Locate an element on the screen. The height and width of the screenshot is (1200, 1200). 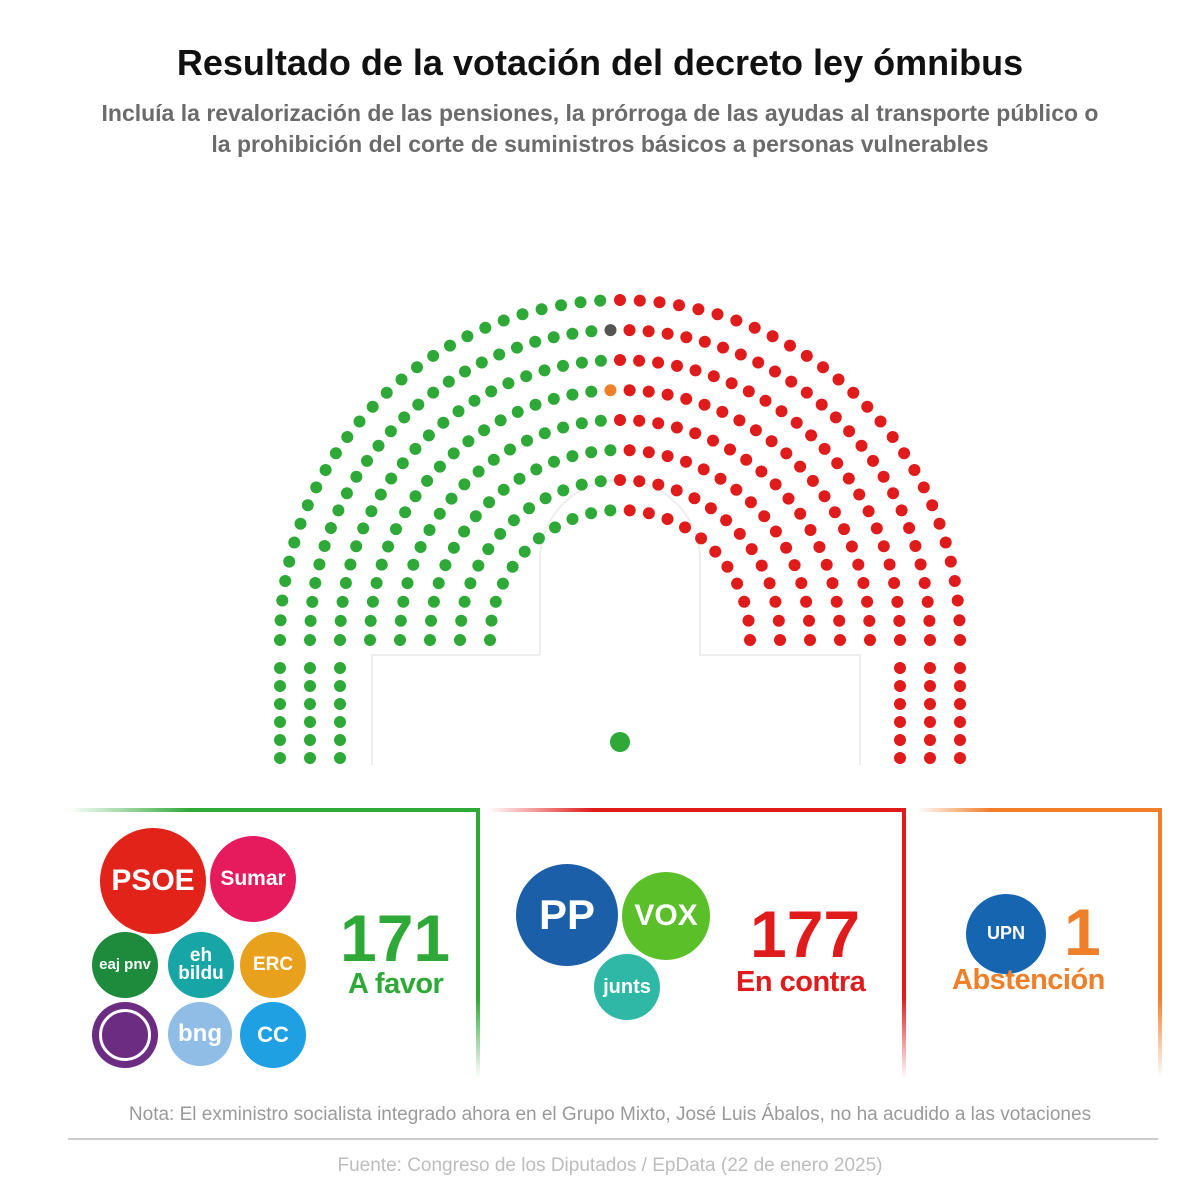
seat-abstención is located at coordinates (610, 390).